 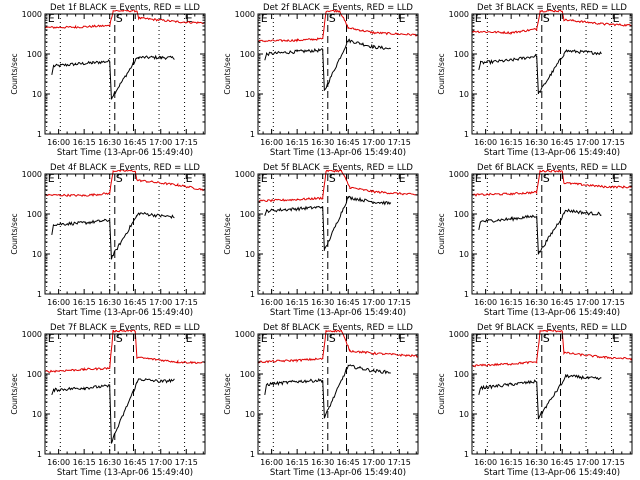 What do you see at coordinates (338, 8) in the screenshot?
I see `panel-title: Det 2f BLACK = Events, RED = LLD` at bounding box center [338, 8].